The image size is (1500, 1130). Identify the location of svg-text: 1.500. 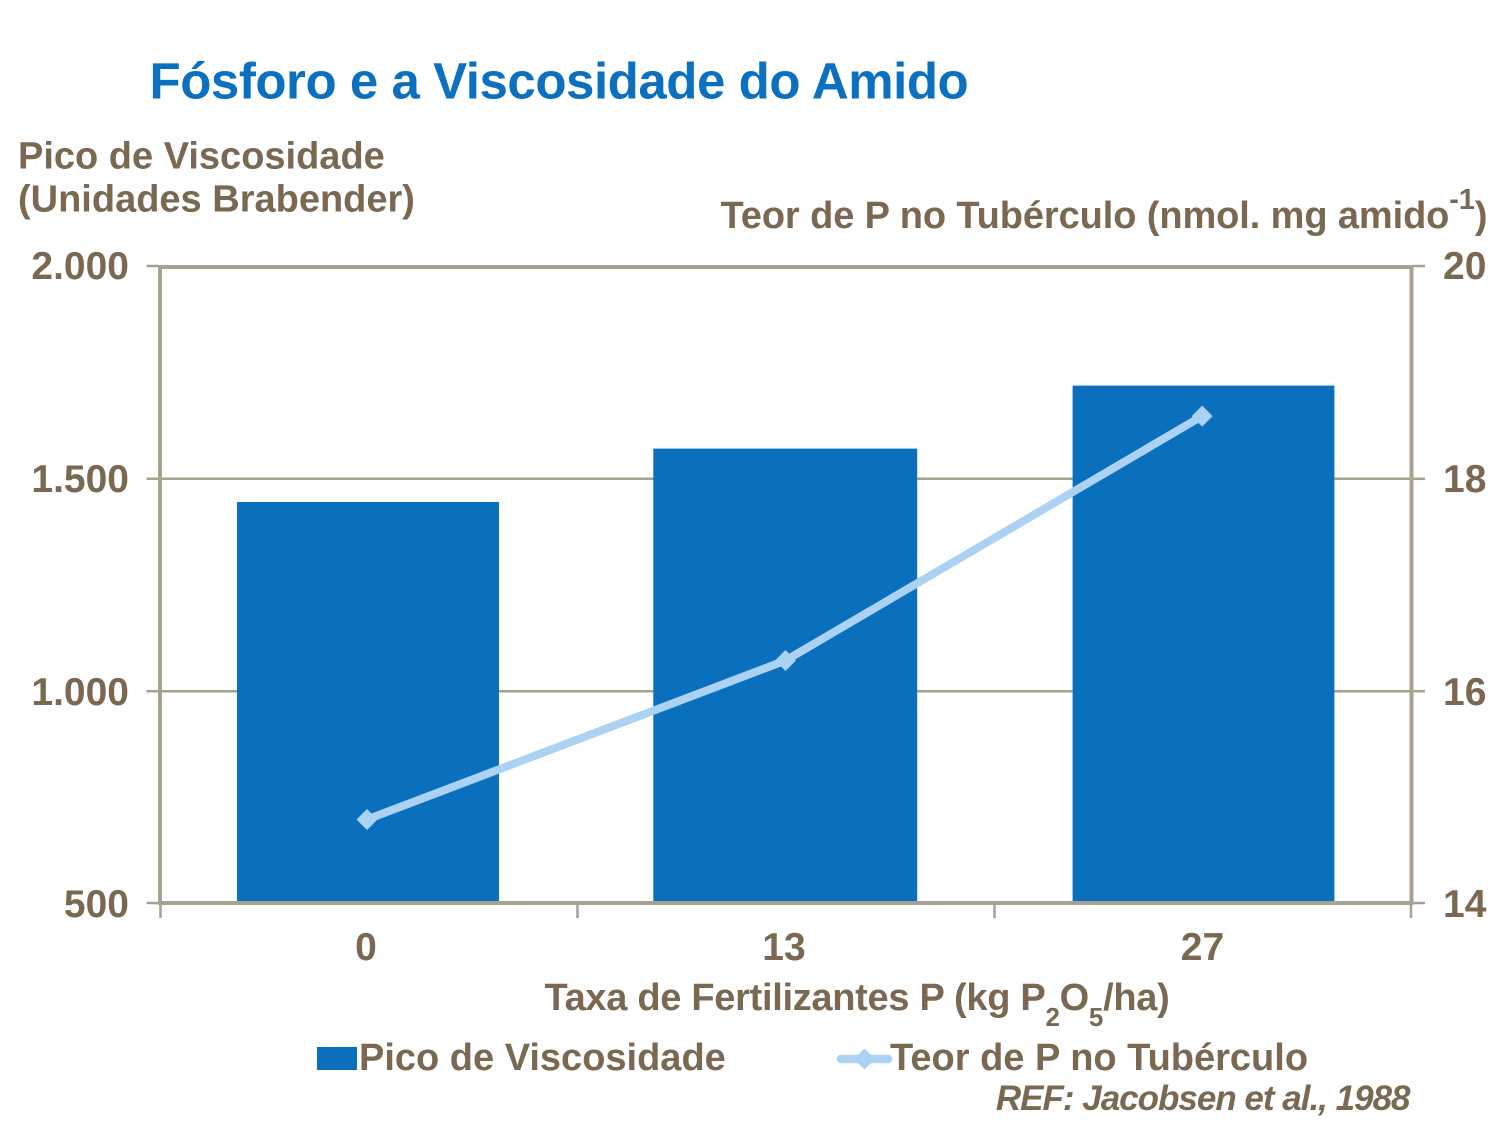
(80, 479).